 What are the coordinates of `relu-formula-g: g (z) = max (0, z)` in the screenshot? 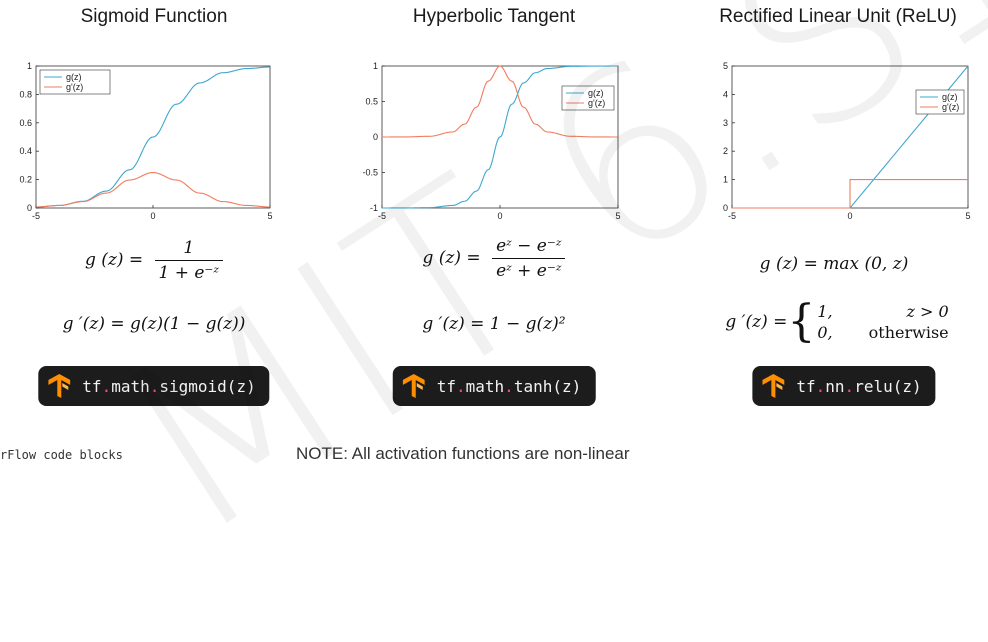 It's located at (834, 264).